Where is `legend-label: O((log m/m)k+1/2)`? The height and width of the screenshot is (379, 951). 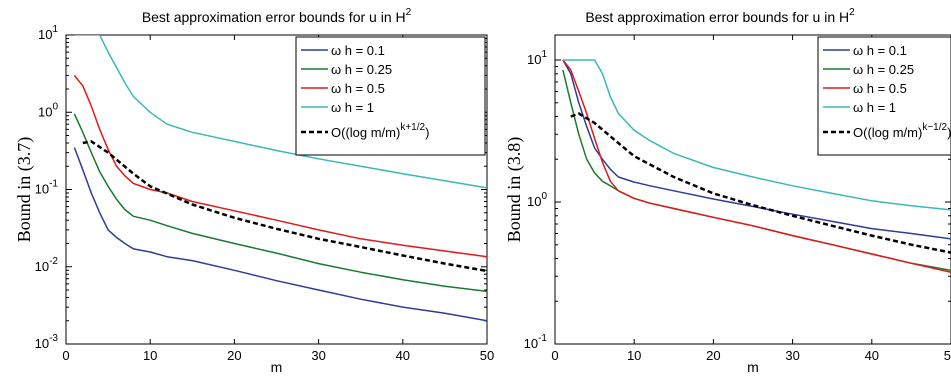 legend-label: O((log m/m)k+1/2) is located at coordinates (380, 131).